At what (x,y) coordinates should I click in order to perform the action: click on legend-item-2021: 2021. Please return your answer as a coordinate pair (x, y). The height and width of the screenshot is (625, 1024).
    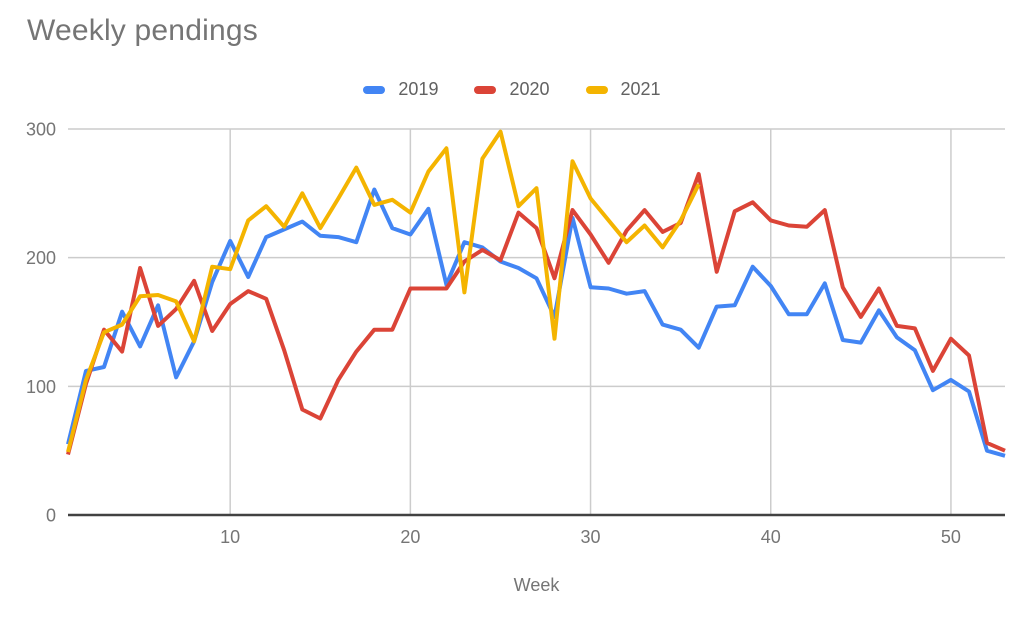
    Looking at the image, I should click on (623, 89).